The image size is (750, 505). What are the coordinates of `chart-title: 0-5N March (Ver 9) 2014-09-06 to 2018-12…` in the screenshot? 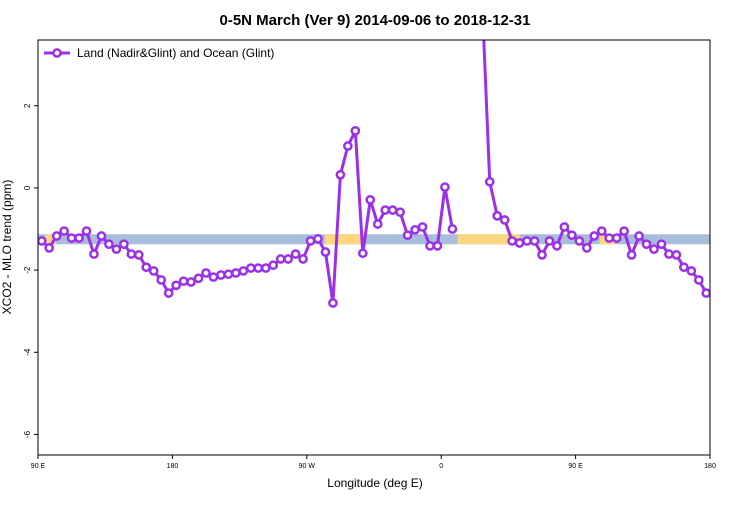 It's located at (374, 20).